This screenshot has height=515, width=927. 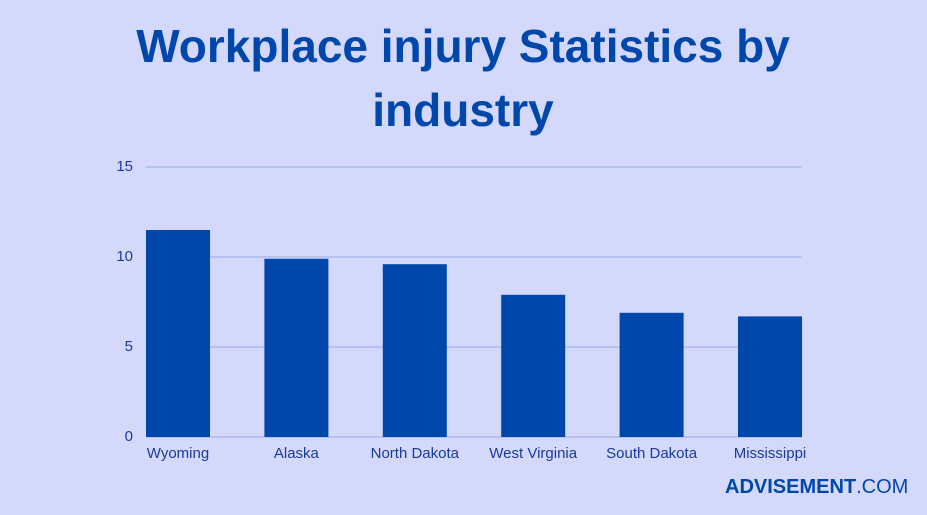 What do you see at coordinates (129, 436) in the screenshot?
I see `y-tick-label: 0` at bounding box center [129, 436].